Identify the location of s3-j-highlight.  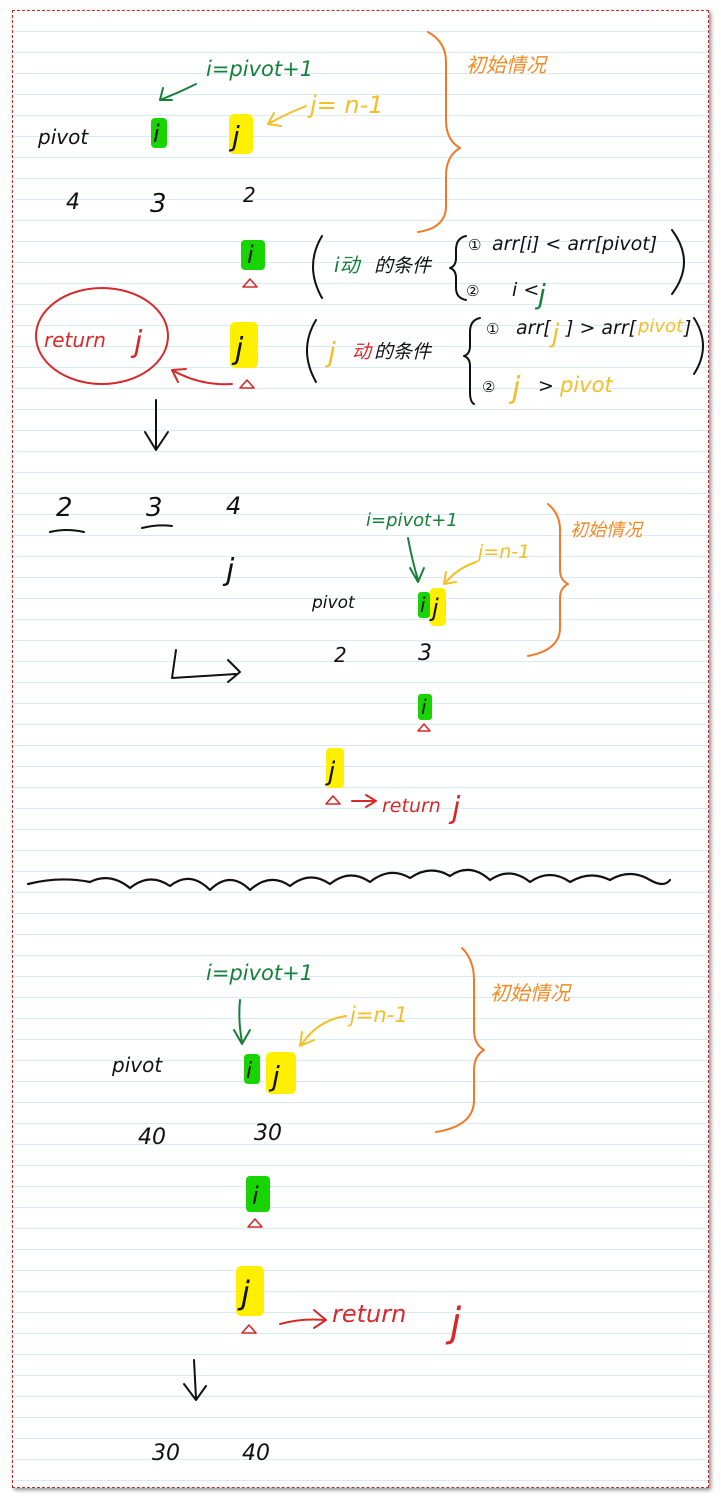
(281, 1073).